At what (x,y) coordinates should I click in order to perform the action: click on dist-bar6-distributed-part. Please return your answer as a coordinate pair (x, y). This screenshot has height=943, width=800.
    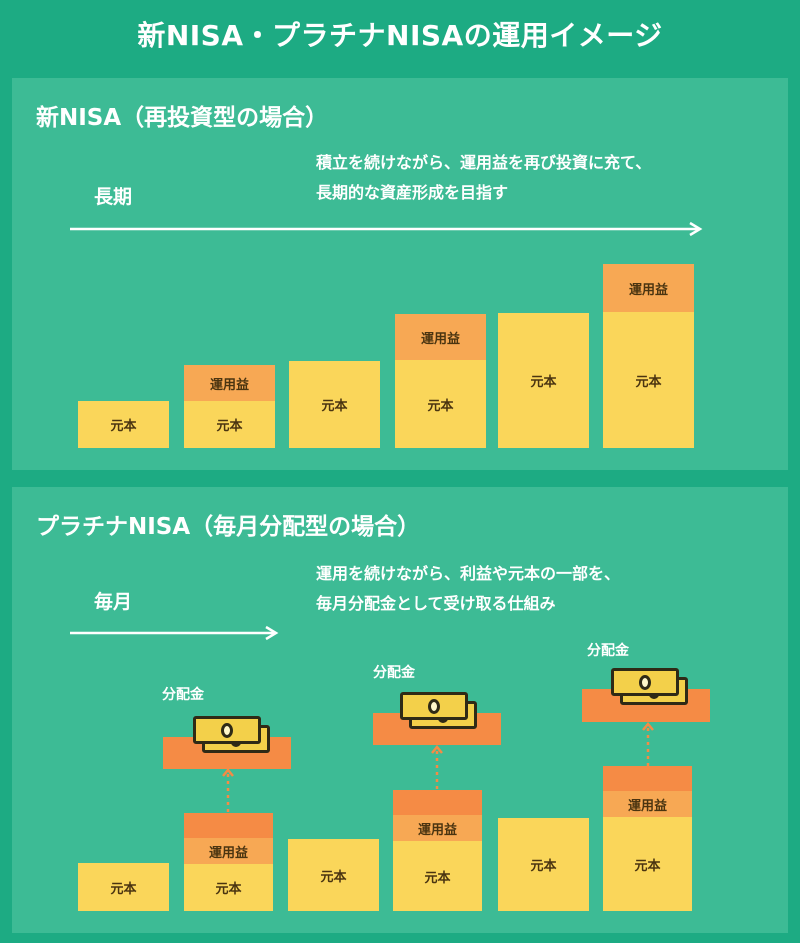
    Looking at the image, I should click on (647, 778).